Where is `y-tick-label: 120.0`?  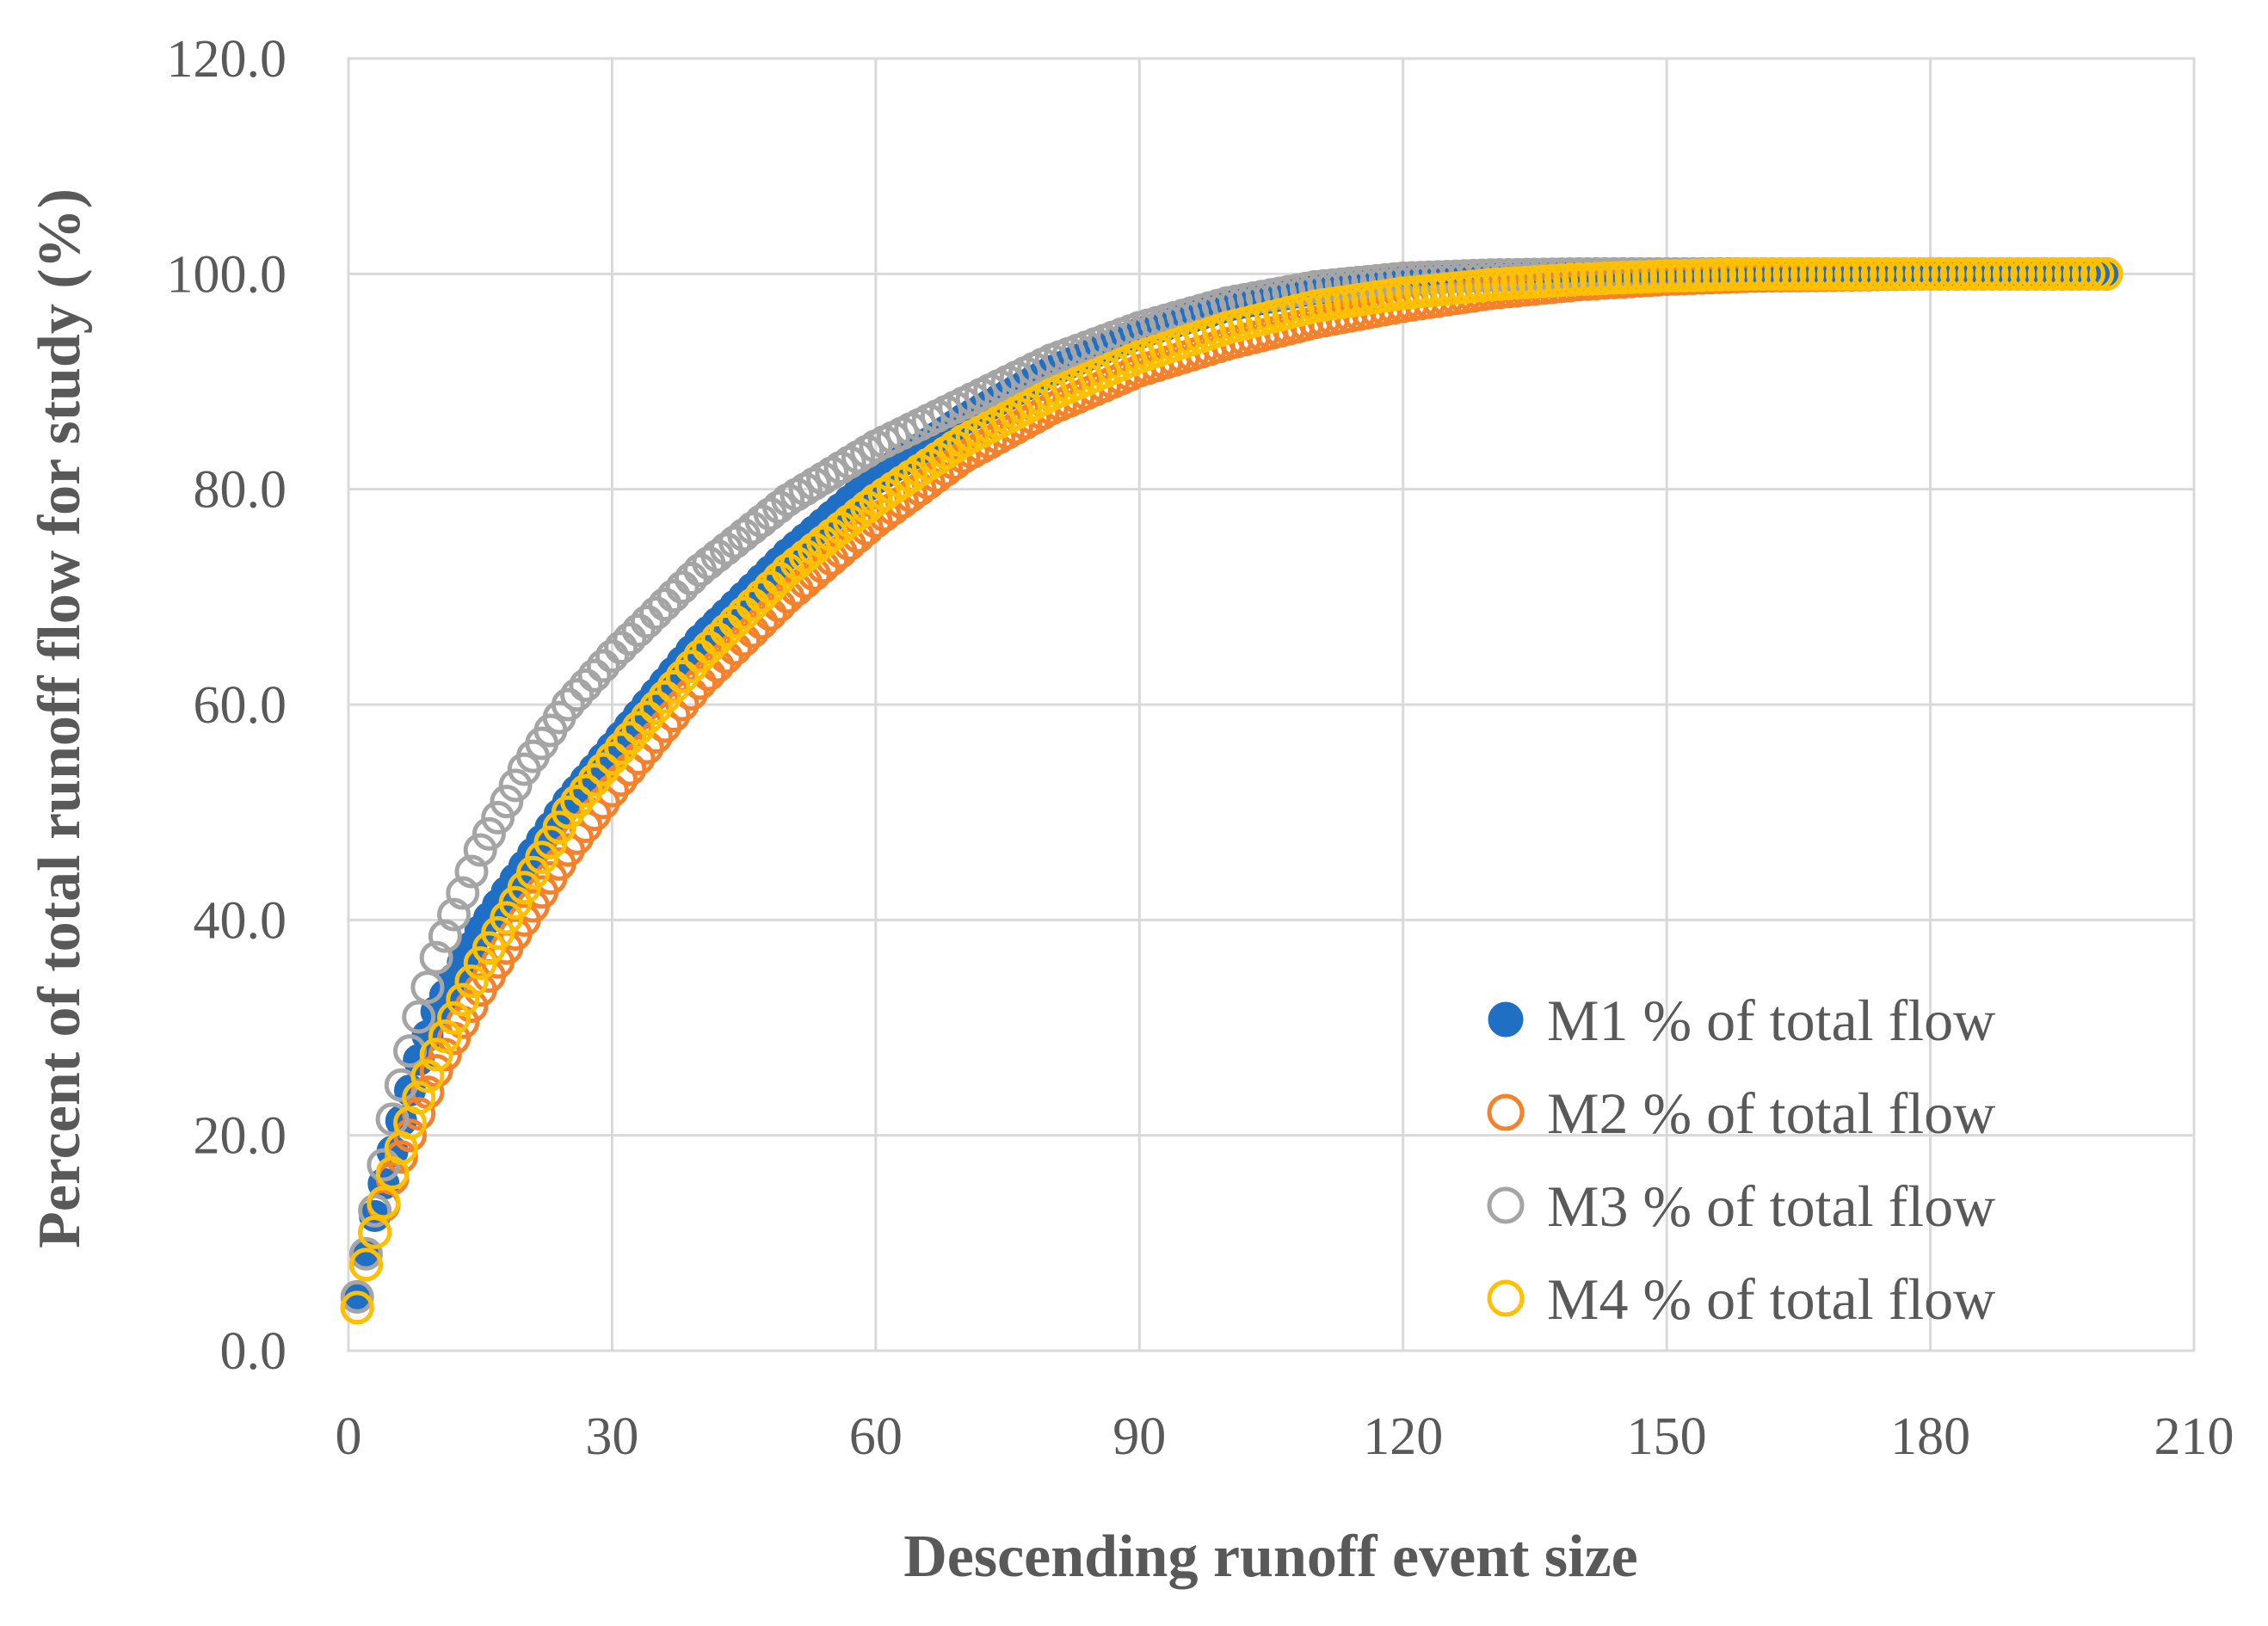 y-tick-label: 120.0 is located at coordinates (227, 60).